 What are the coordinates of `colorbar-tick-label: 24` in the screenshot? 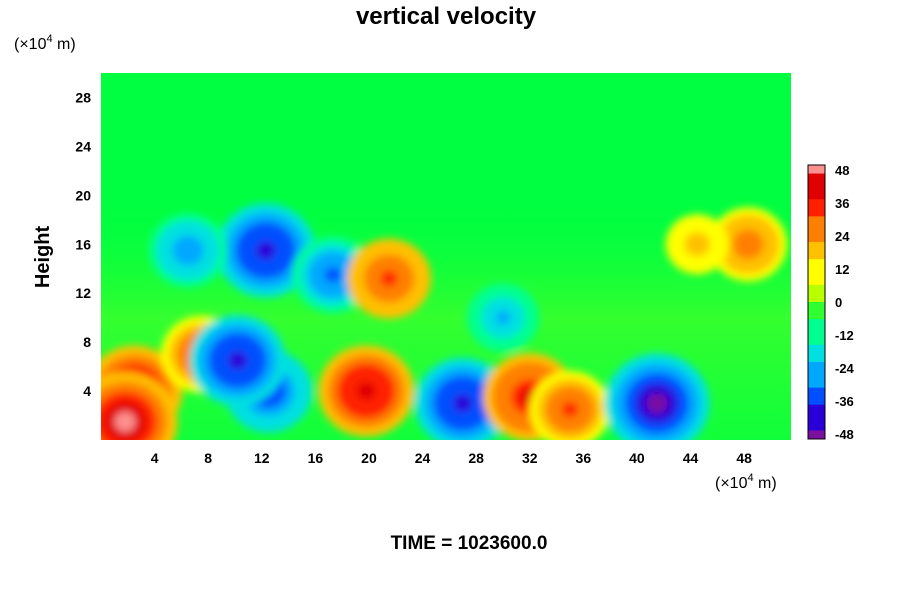 It's located at (842, 236).